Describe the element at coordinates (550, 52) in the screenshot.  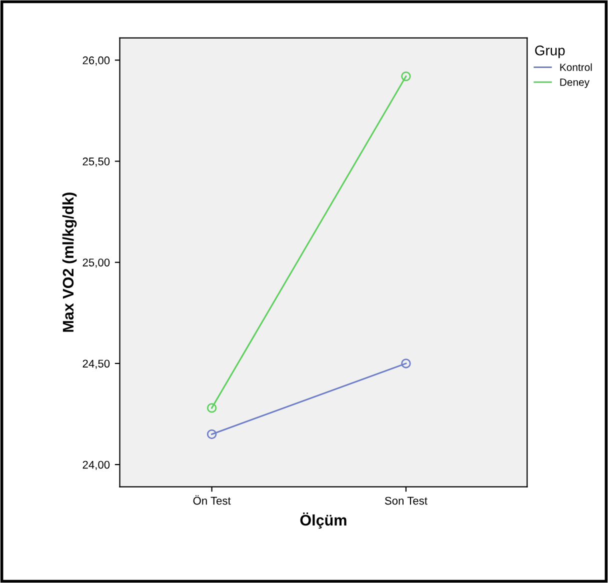
I see `legend-title: Grup` at that location.